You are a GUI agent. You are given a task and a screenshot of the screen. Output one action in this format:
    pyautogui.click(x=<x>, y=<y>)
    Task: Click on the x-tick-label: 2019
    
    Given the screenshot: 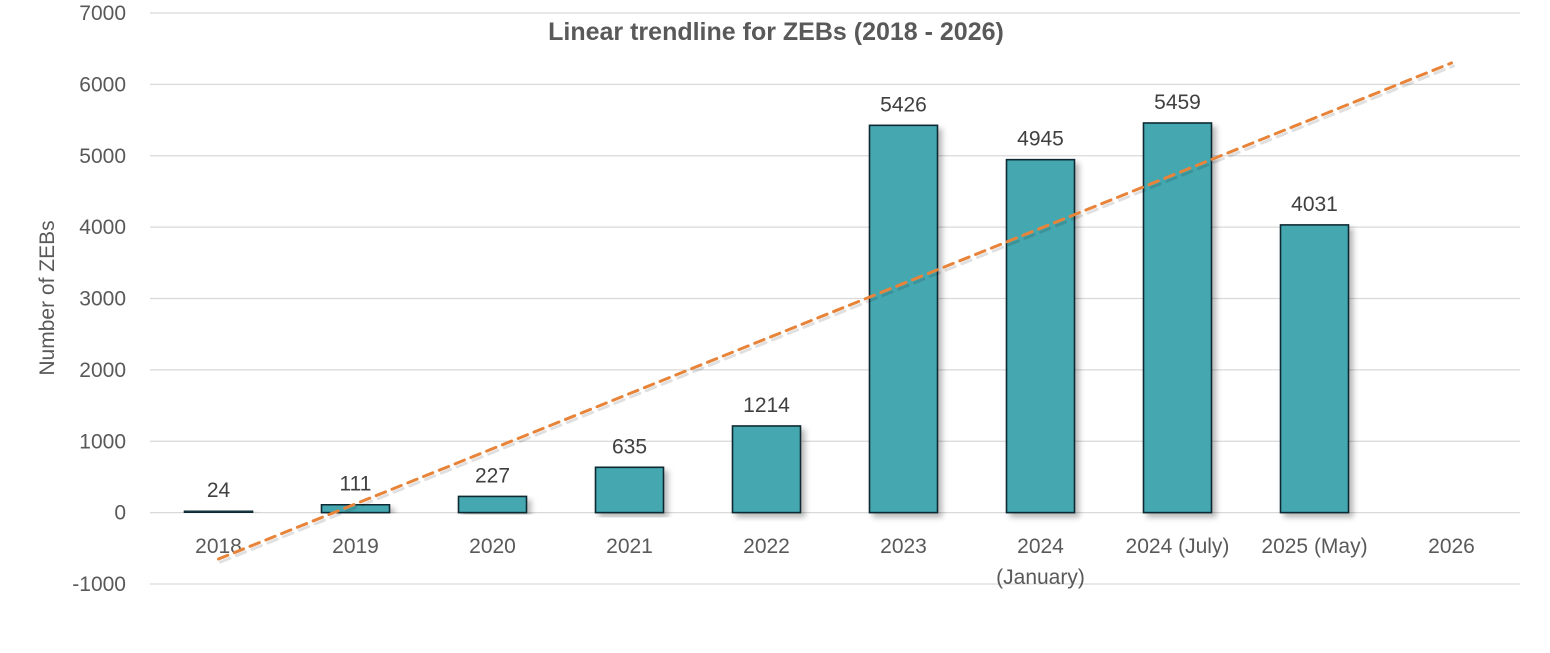 What is the action you would take?
    pyautogui.click(x=355, y=546)
    